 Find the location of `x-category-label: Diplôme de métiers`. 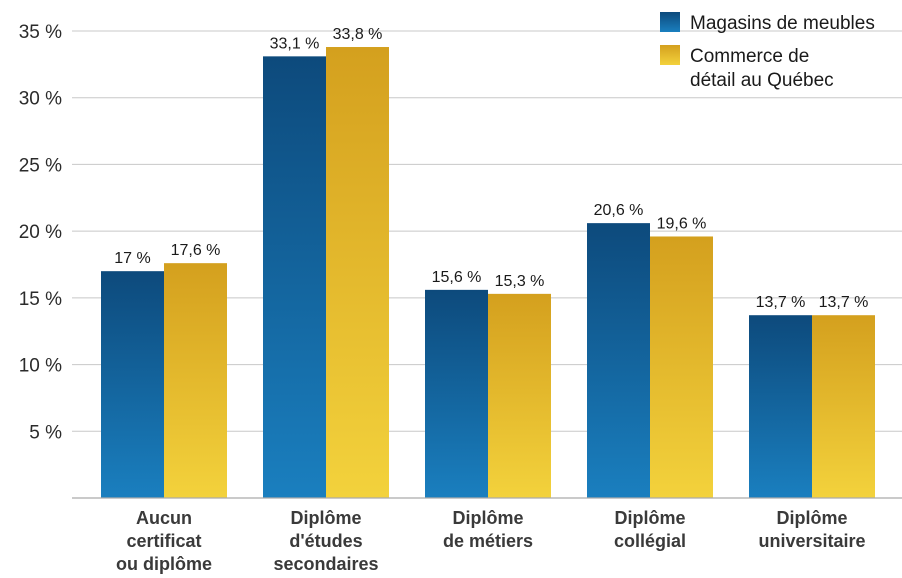

x-category-label: Diplôme de métiers is located at coordinates (488, 529).